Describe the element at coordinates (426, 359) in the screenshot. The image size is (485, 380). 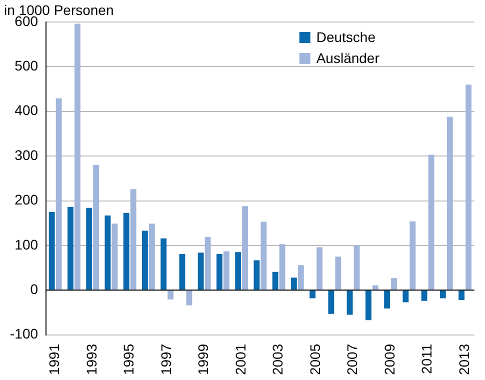
I see `x-tick-label: 2011` at that location.